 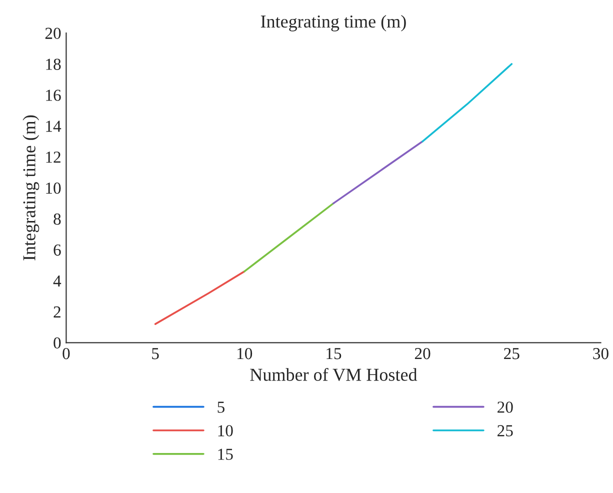 I want to click on x-tick-label: 0, so click(x=66, y=354).